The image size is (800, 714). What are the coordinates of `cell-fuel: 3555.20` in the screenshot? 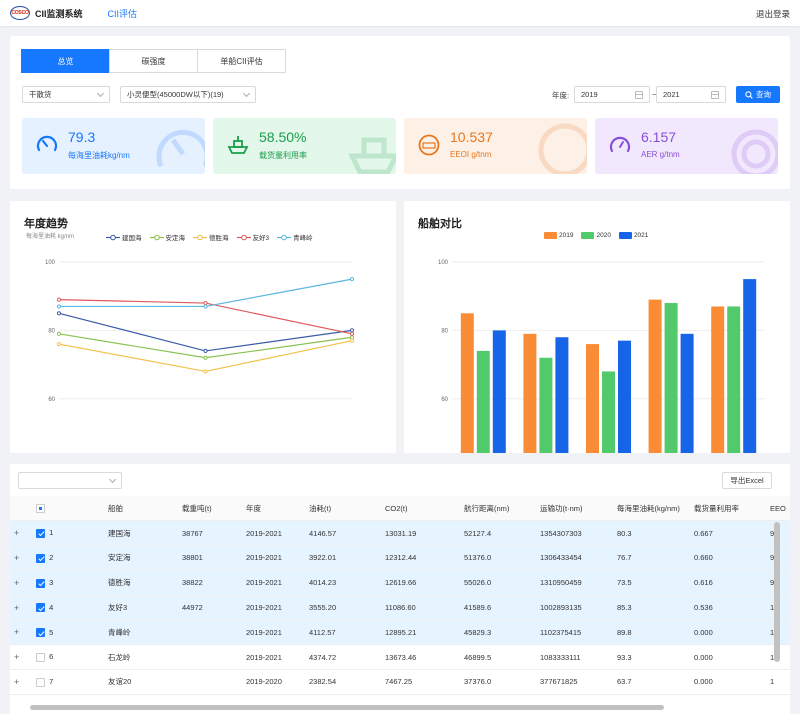 It's located at (343, 608).